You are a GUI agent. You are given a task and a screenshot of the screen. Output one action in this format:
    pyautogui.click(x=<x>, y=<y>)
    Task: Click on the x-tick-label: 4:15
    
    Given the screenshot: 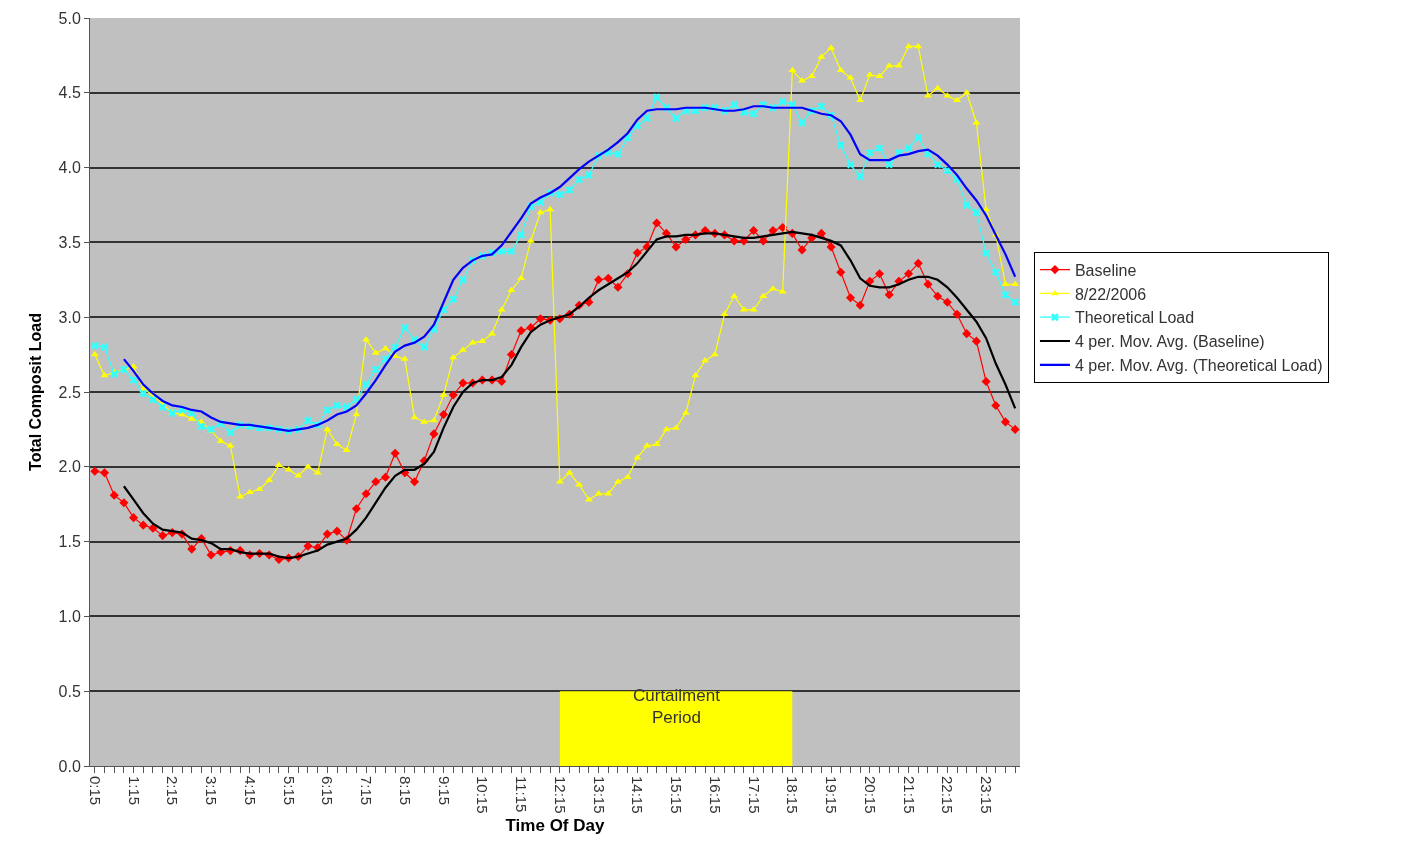 What is the action you would take?
    pyautogui.click(x=250, y=791)
    